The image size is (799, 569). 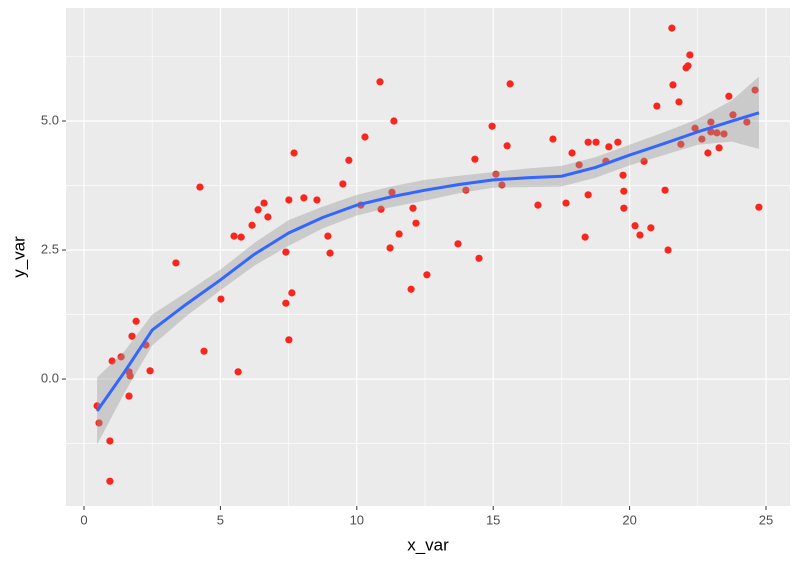 I want to click on x-axis-title: x_var, so click(x=428, y=544).